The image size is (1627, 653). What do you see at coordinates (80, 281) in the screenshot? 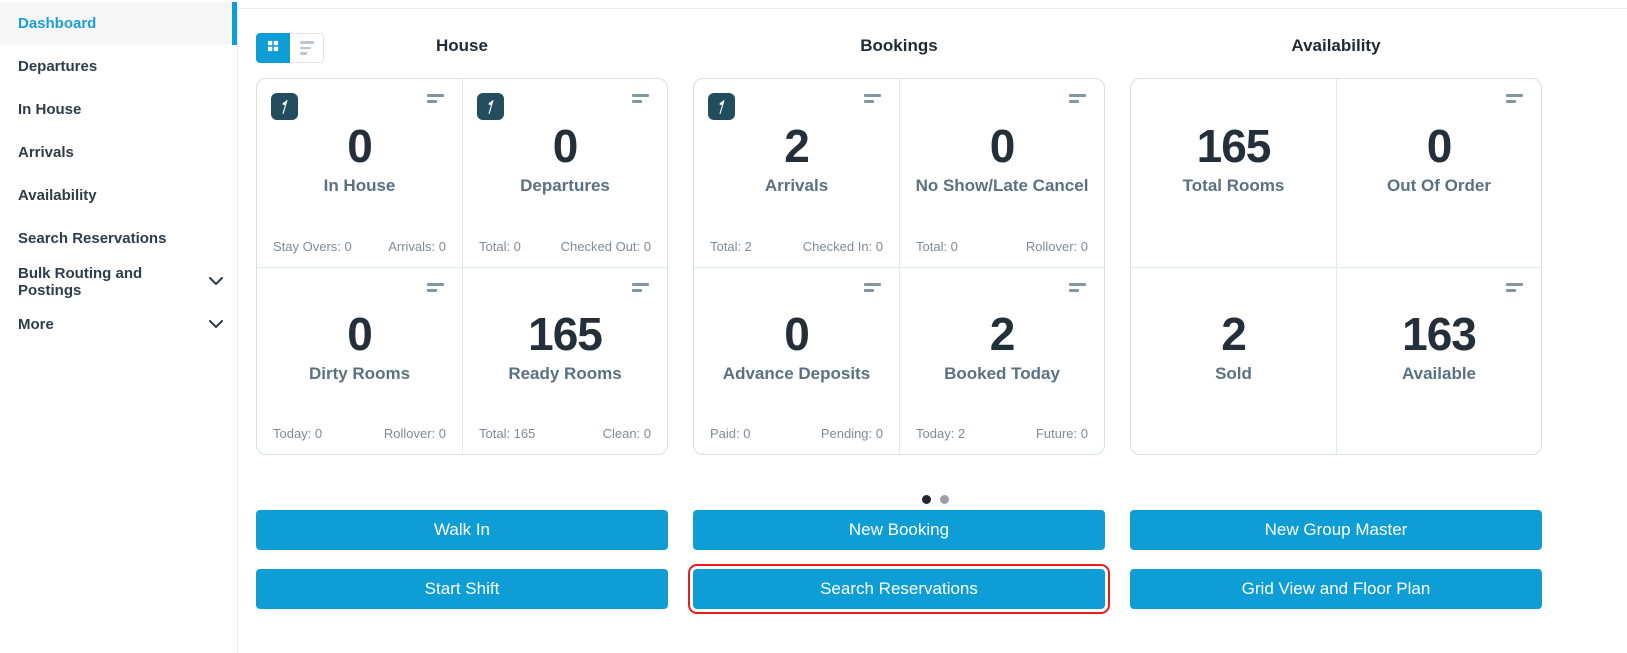
I see `sidebar-item-label: Bulk Routing and Postings` at bounding box center [80, 281].